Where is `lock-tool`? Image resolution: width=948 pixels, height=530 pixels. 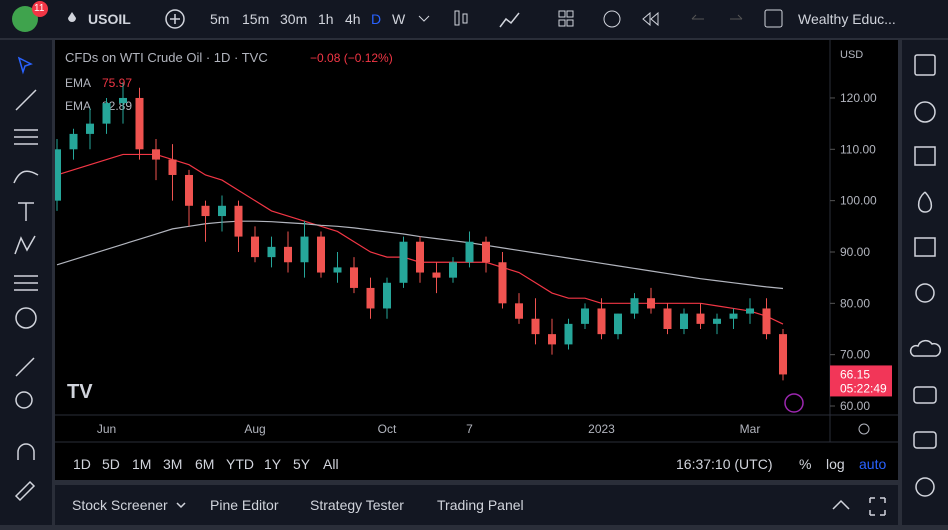
lock-tool is located at coordinates (25, 491).